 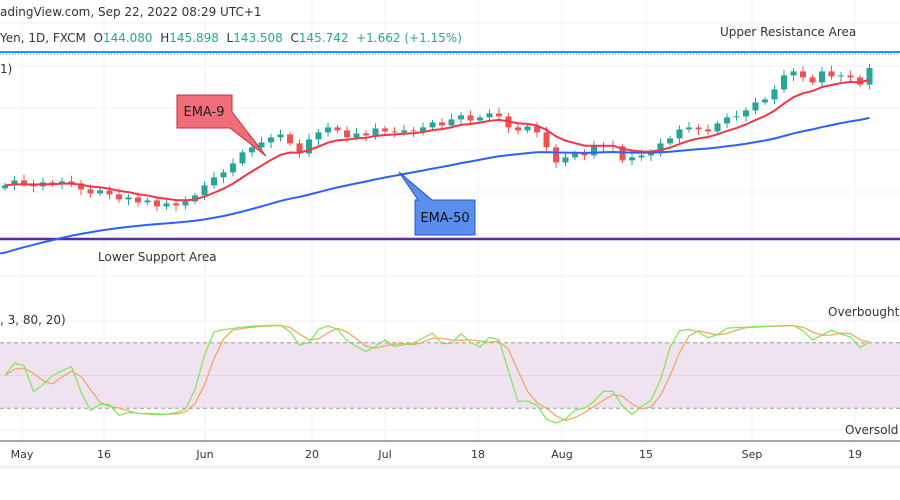 What do you see at coordinates (561, 454) in the screenshot?
I see `x-tick-label: Aug` at bounding box center [561, 454].